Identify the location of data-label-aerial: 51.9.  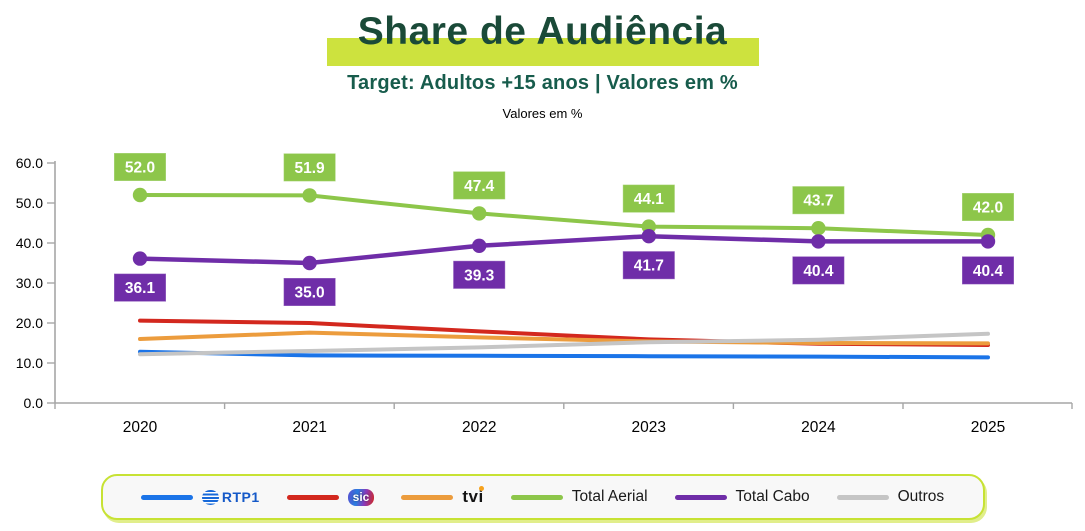
(310, 168).